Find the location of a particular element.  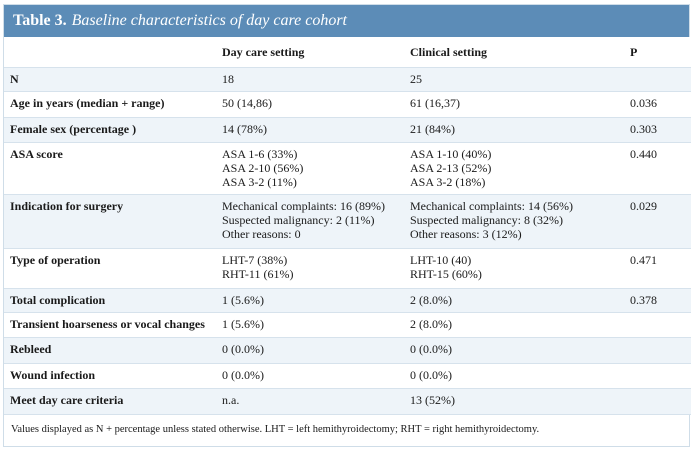

clinical-value: Other reasons: 3 (12%) is located at coordinates (466, 234).